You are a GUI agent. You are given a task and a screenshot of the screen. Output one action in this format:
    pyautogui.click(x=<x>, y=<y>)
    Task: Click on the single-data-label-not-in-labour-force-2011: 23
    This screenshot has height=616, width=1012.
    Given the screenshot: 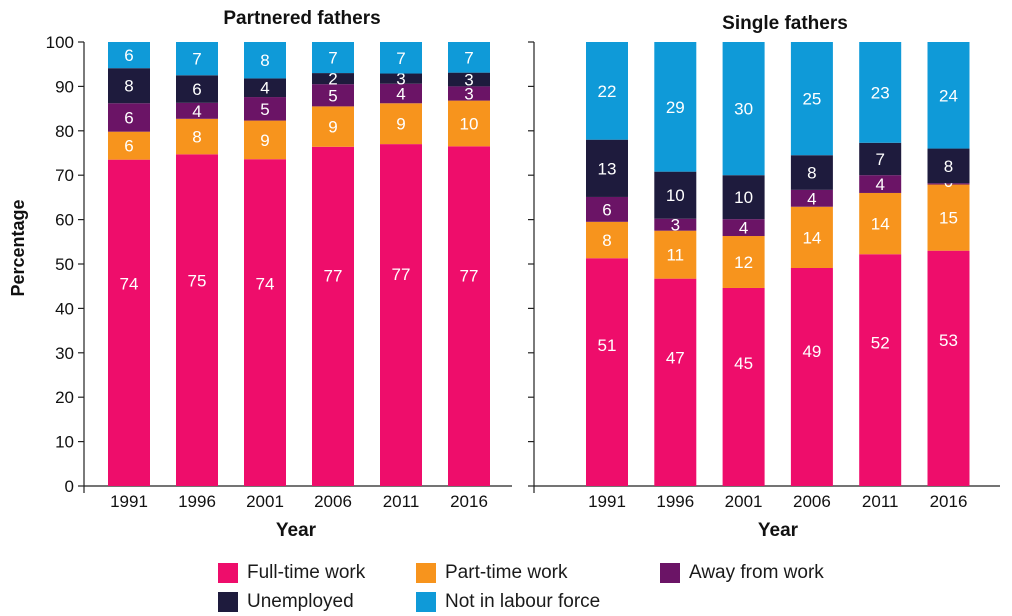 What is the action you would take?
    pyautogui.click(x=880, y=92)
    